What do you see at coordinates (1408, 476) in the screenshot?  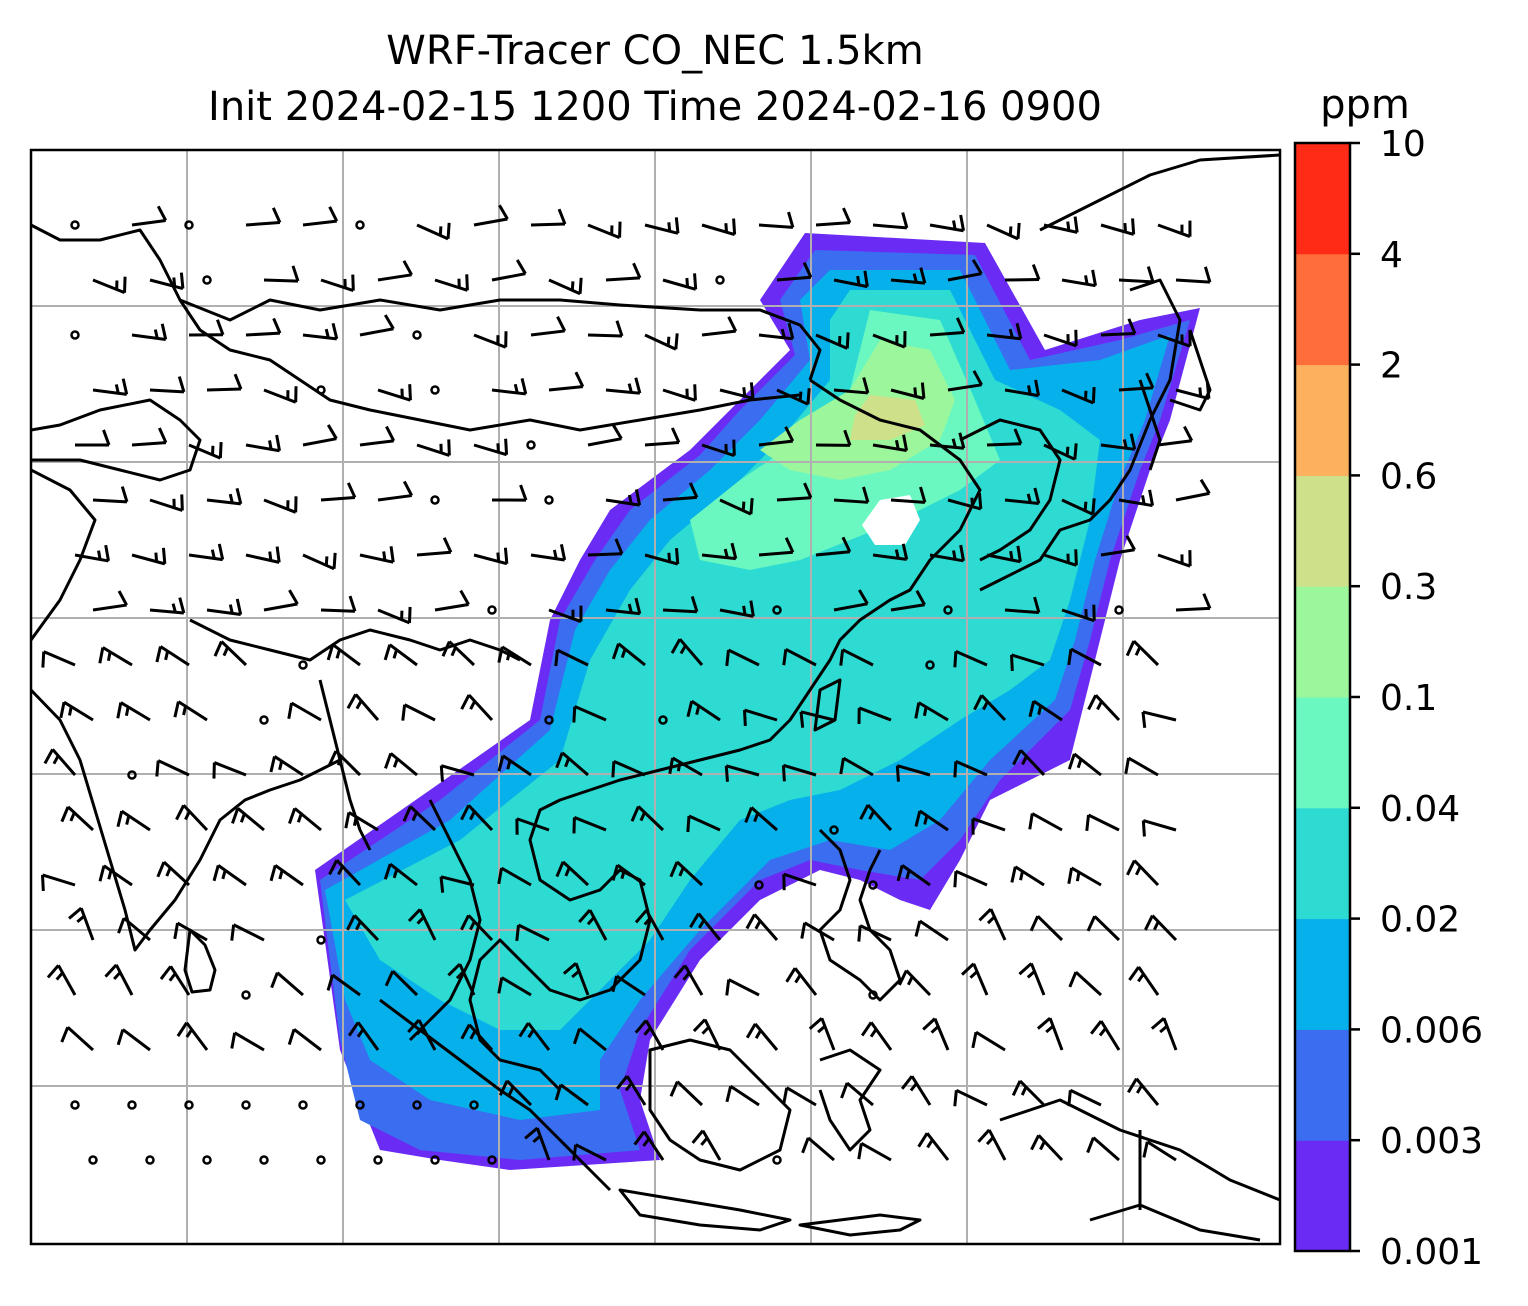 I see `colorbar-tick-label: 0.6` at bounding box center [1408, 476].